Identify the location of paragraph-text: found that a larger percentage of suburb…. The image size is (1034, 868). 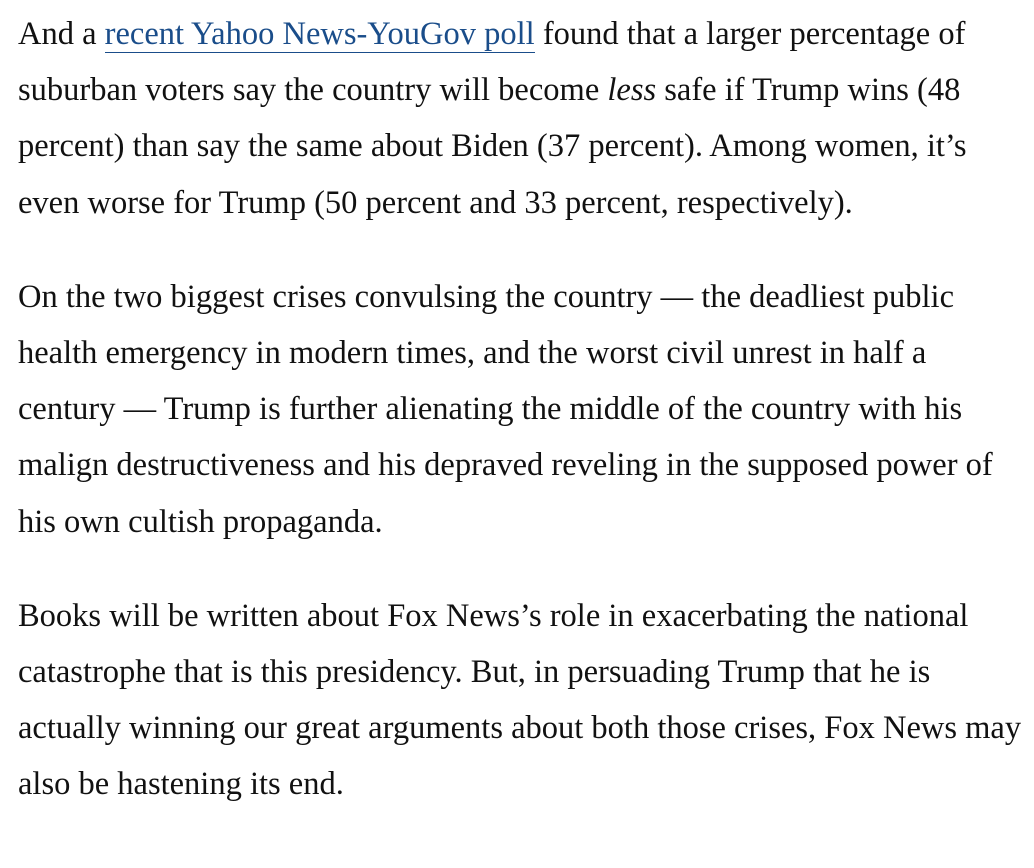
(492, 62).